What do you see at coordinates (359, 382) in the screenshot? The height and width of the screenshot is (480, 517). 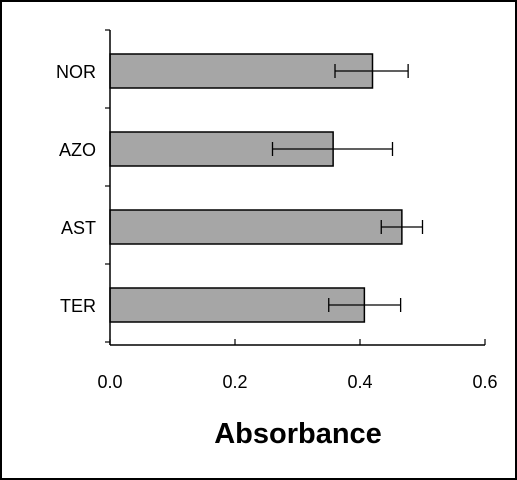 I see `x-tick-label: 0.4` at bounding box center [359, 382].